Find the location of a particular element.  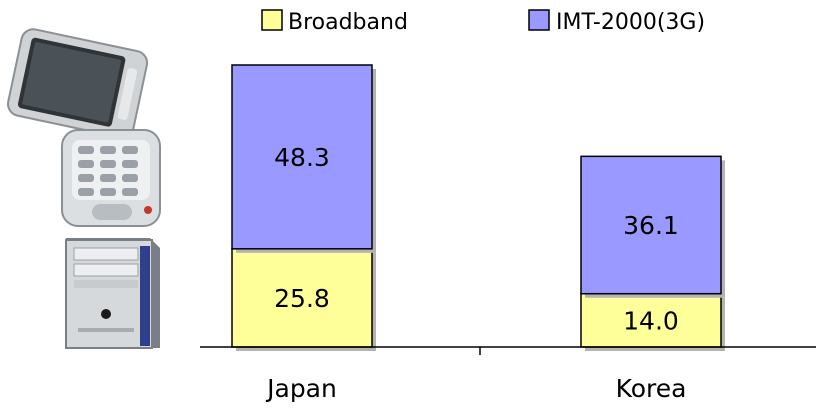

data-label-japan-imt-2000-3g: 48.3 is located at coordinates (302, 157).